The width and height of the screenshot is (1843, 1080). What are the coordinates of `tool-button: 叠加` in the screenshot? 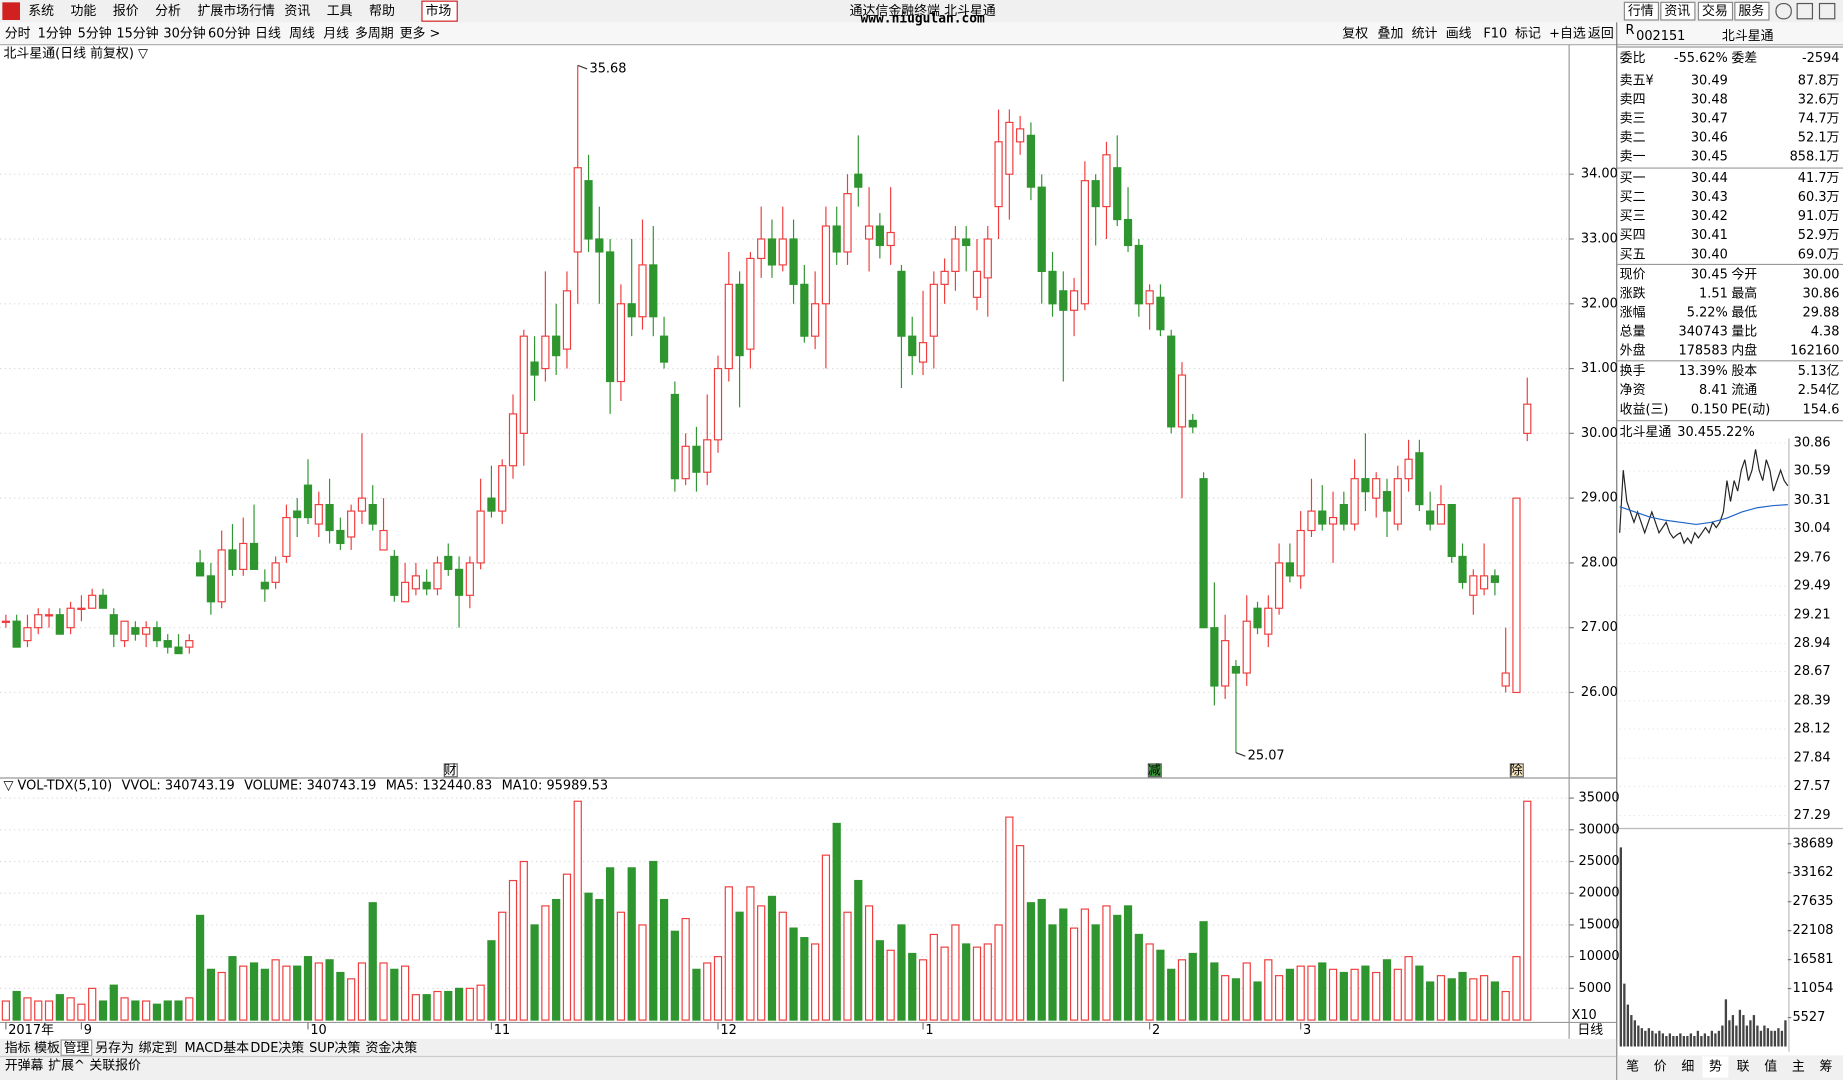 It's located at (1391, 34).